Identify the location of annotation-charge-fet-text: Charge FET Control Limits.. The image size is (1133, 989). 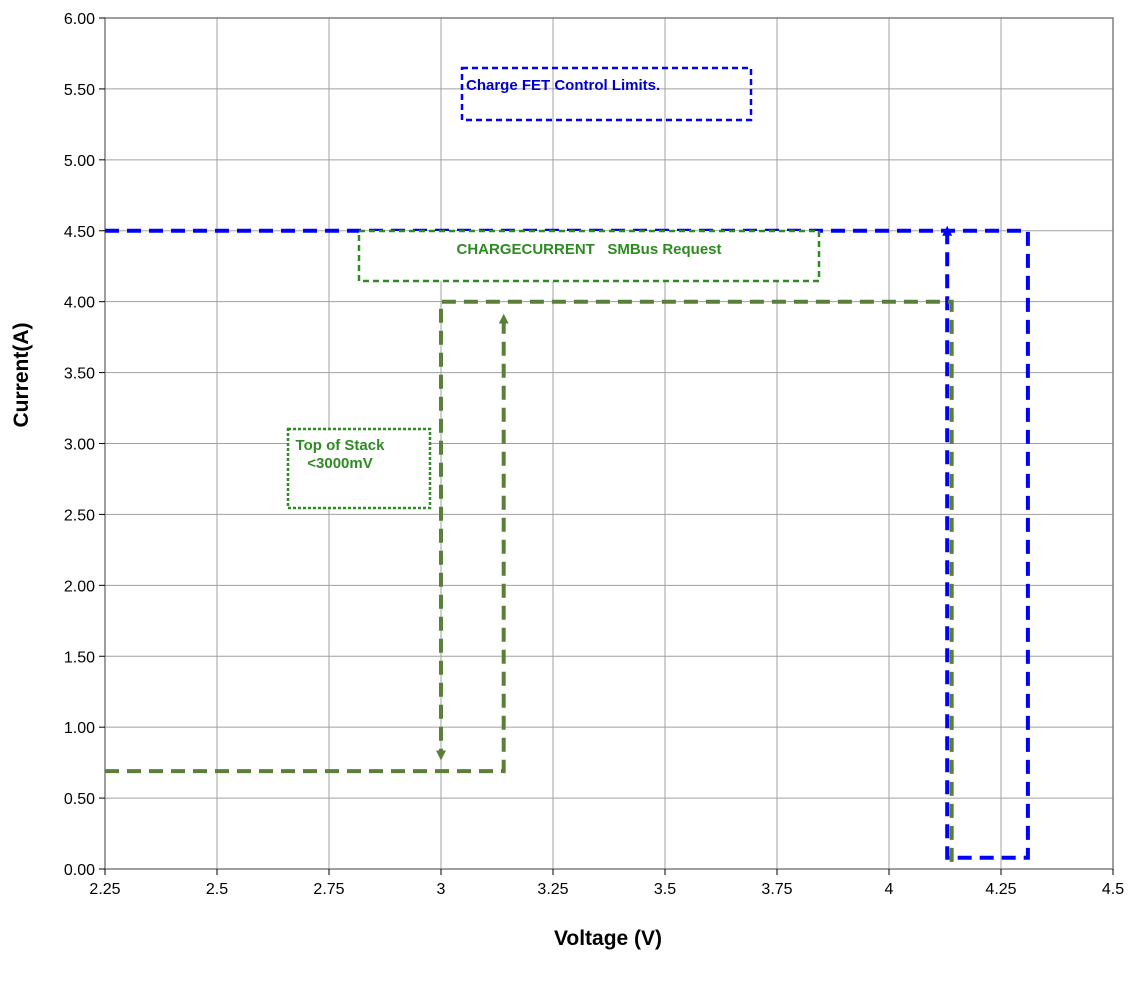
(563, 85).